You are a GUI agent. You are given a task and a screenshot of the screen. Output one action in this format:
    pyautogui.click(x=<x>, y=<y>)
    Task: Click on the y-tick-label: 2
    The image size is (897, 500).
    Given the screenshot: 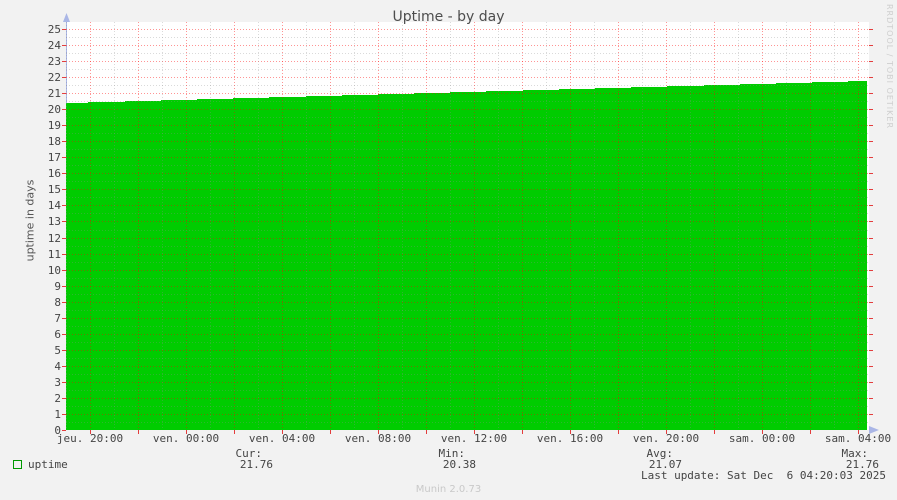 What is the action you would take?
    pyautogui.click(x=57, y=398)
    